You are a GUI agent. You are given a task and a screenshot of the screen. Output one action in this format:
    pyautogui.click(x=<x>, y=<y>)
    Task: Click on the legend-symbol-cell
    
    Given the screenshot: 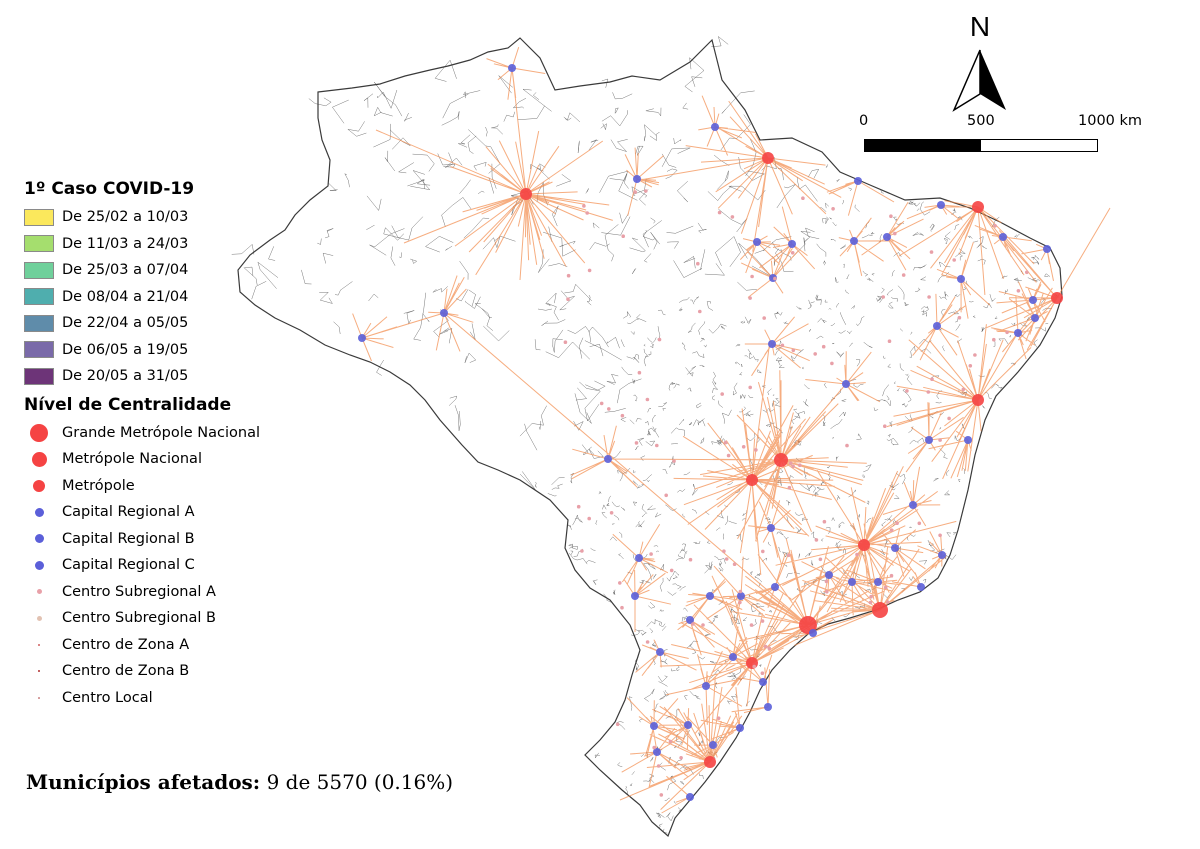 What is the action you would take?
    pyautogui.click(x=39, y=459)
    